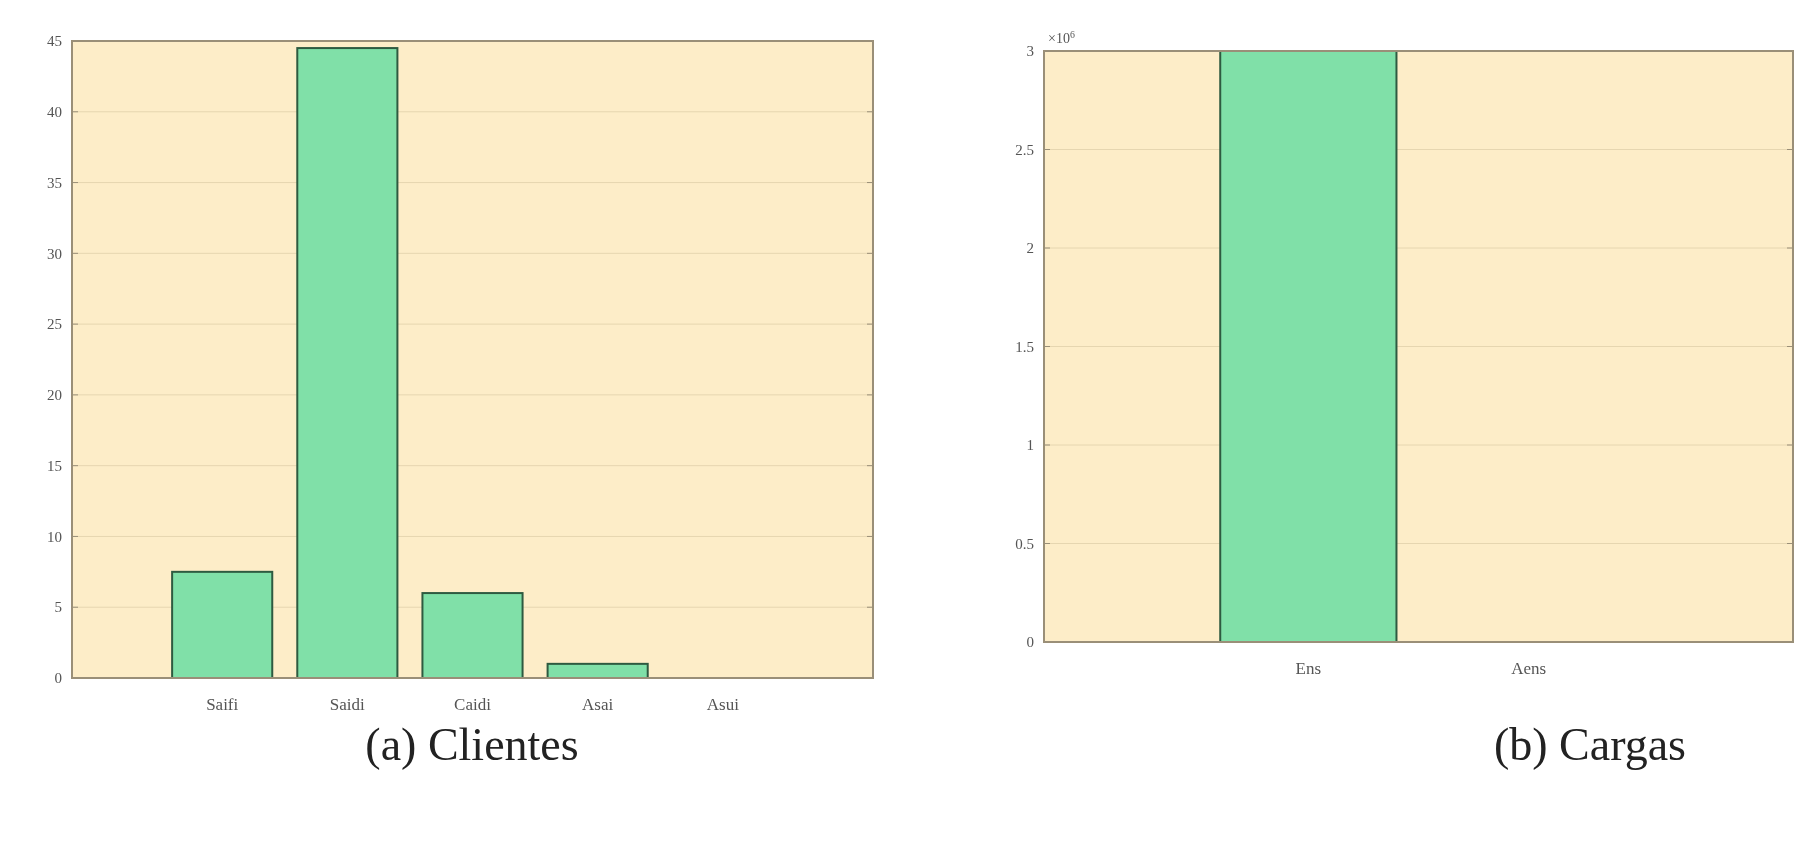  What do you see at coordinates (1024, 346) in the screenshot?
I see `y-tick-label: 1.5` at bounding box center [1024, 346].